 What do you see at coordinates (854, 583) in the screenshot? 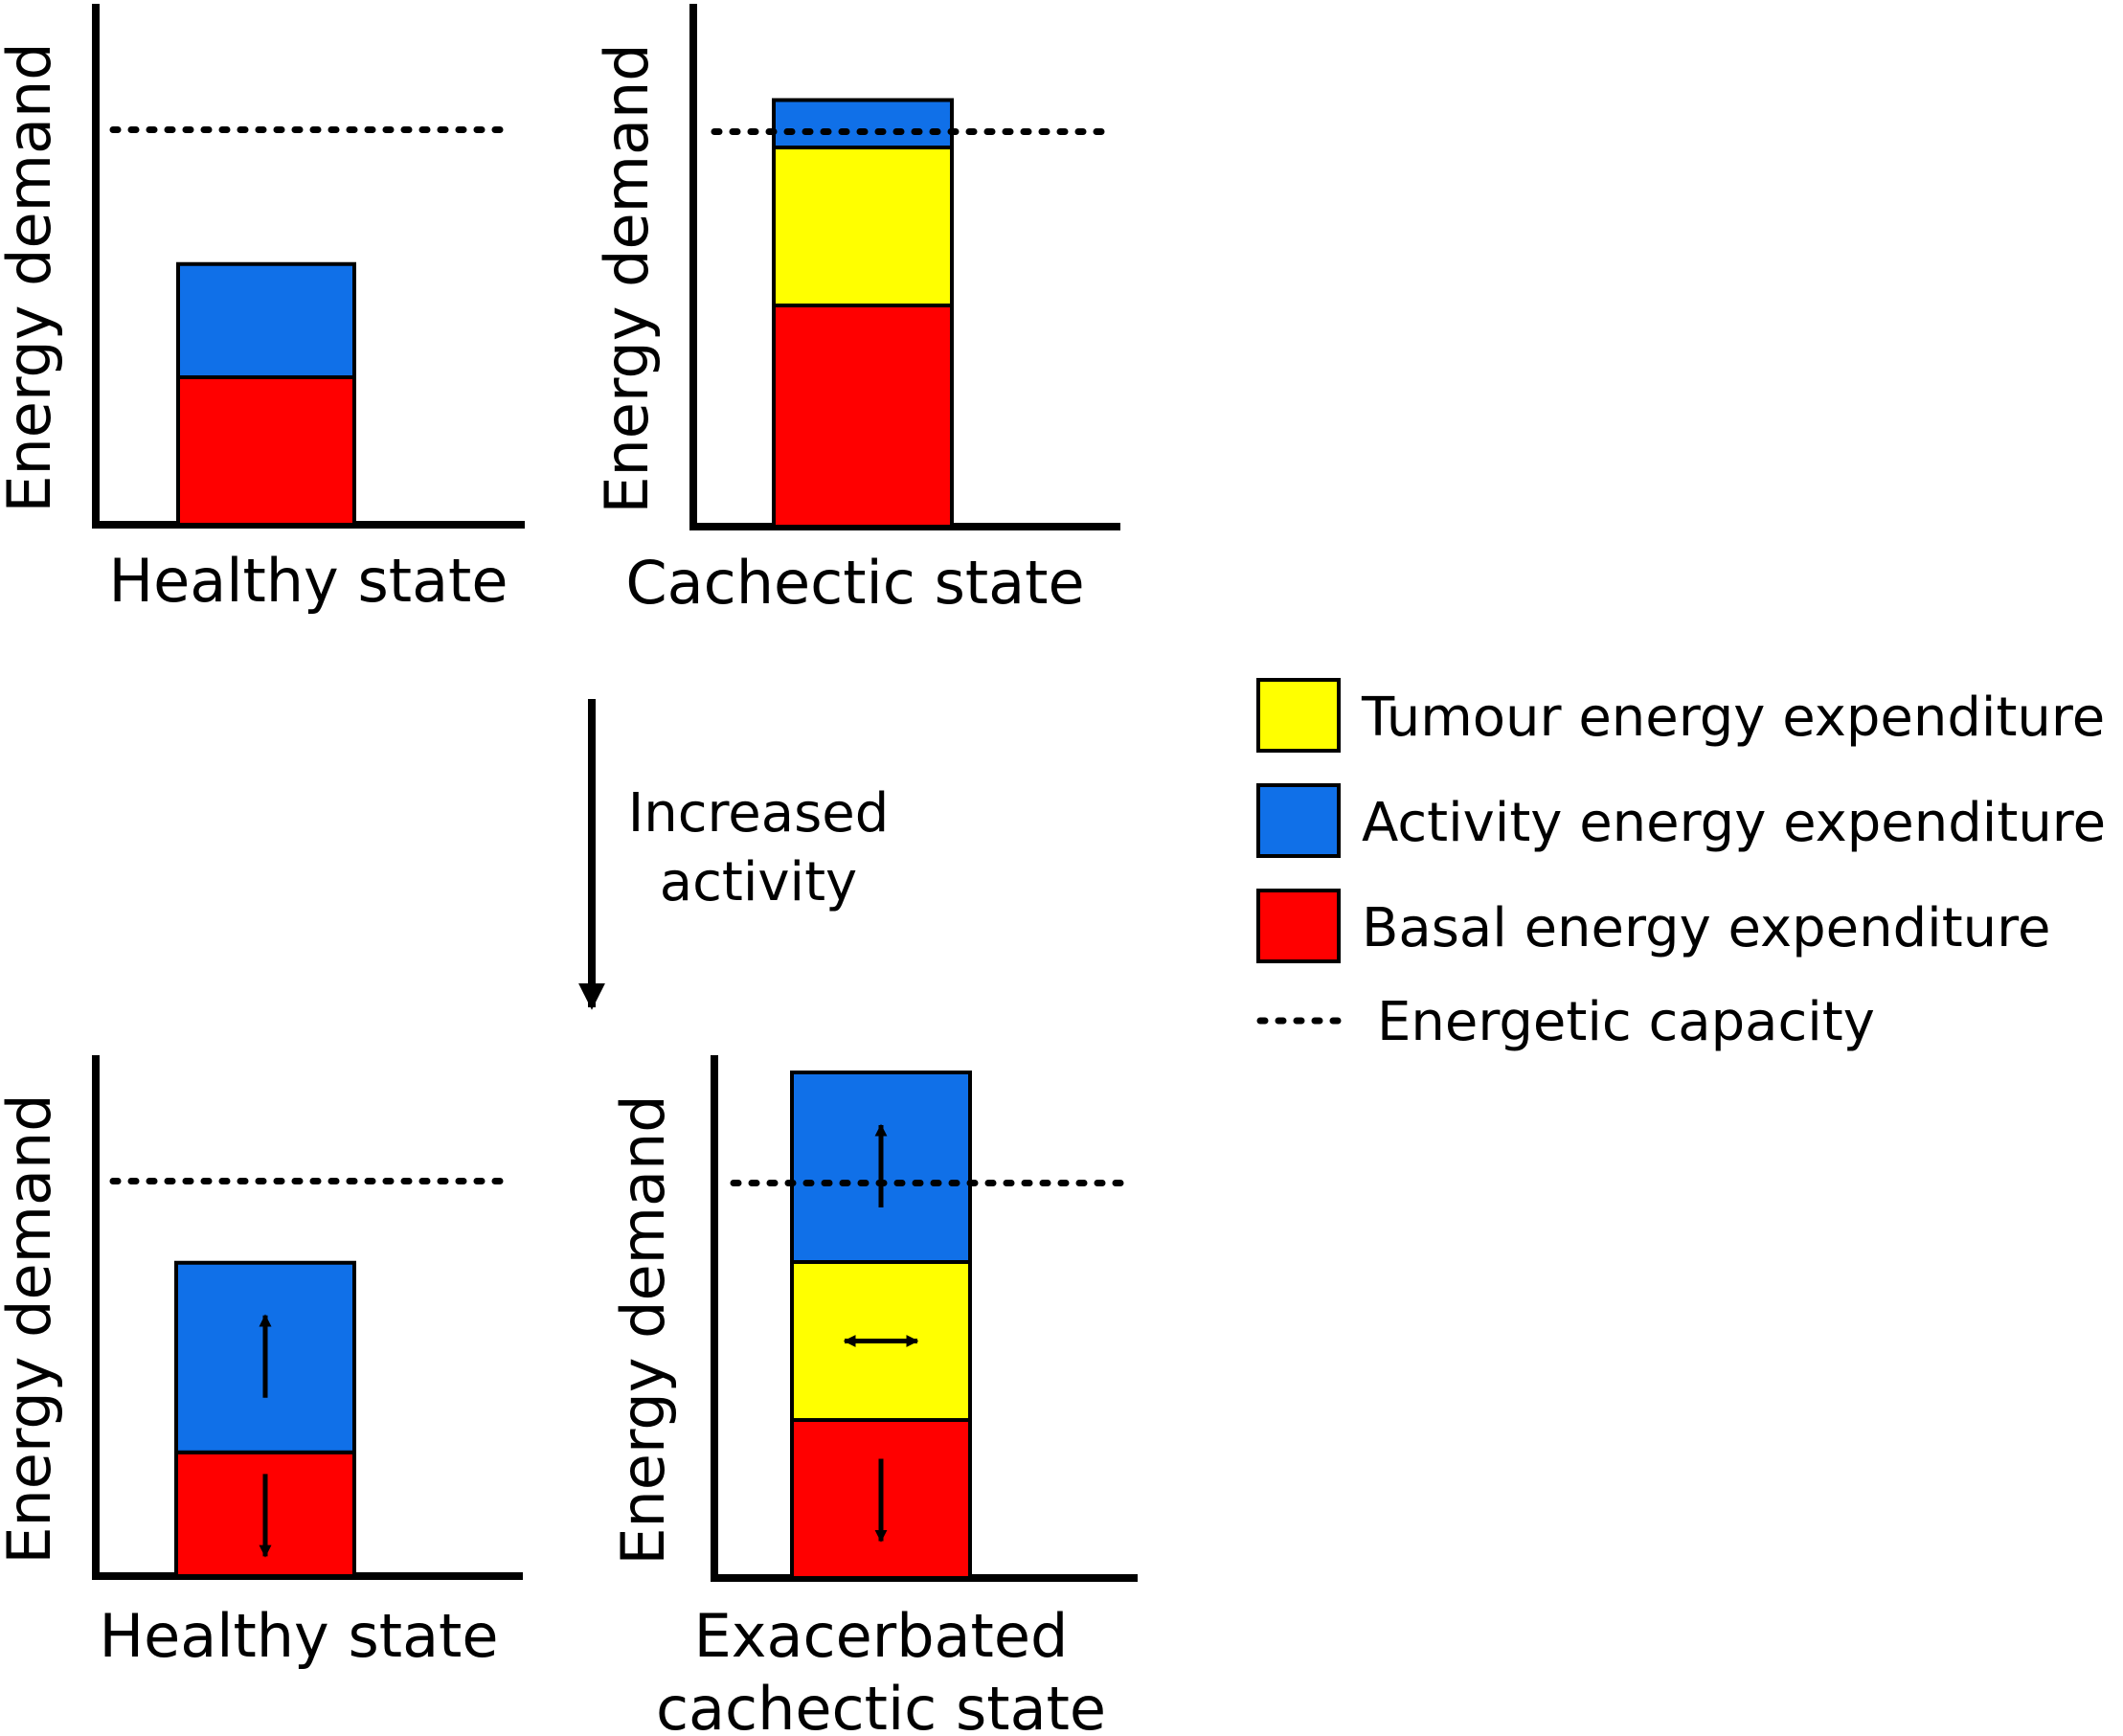
I see `x-axis-label: Cachectic state` at bounding box center [854, 583].